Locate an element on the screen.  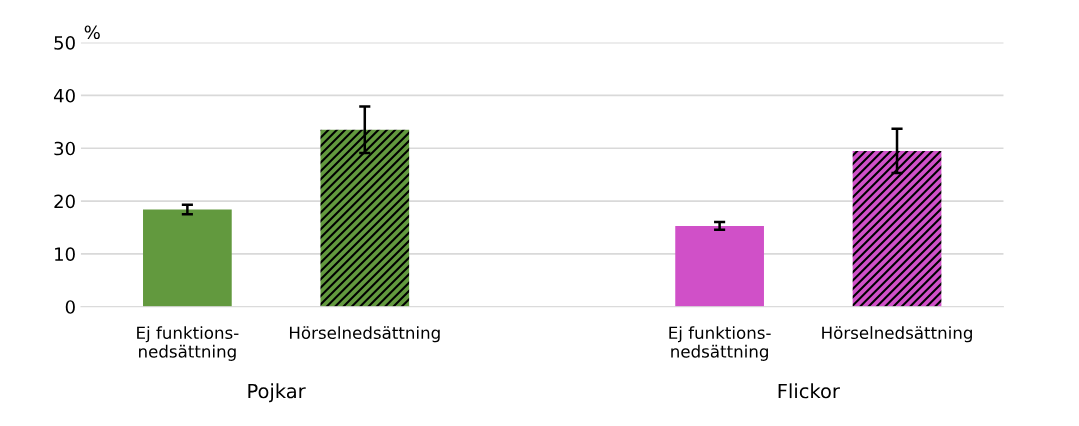
y-axis-title: % is located at coordinates (92, 32).